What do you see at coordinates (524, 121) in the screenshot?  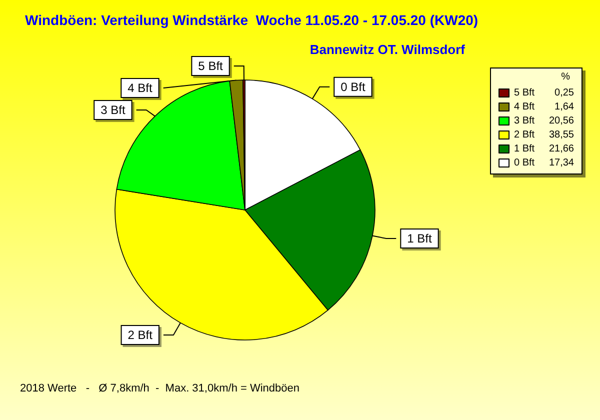 I see `legend-label: 3 Bft` at bounding box center [524, 121].